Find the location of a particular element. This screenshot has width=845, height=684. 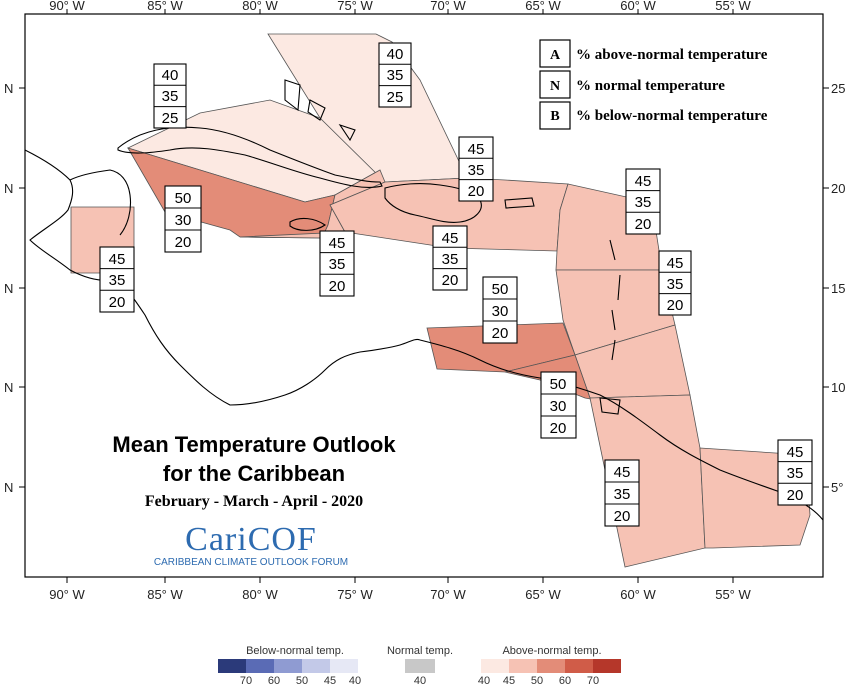

logo-wordmark: CariCOF is located at coordinates (251, 539).